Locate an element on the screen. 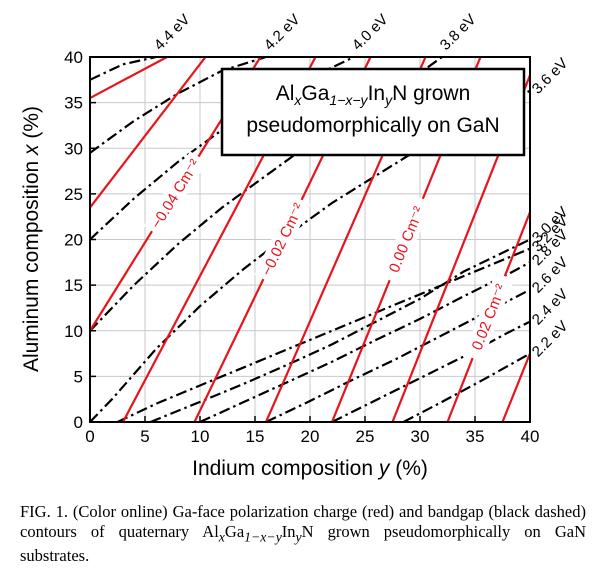  y-tick-label: 25 is located at coordinates (73, 194).